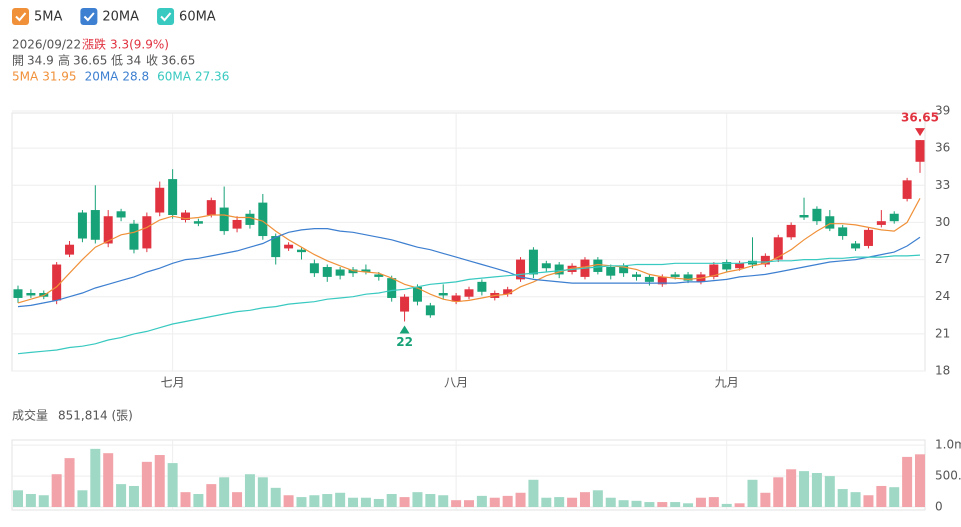 The width and height of the screenshot is (961, 527). I want to click on ma-info-value: 31.95, so click(59, 77).